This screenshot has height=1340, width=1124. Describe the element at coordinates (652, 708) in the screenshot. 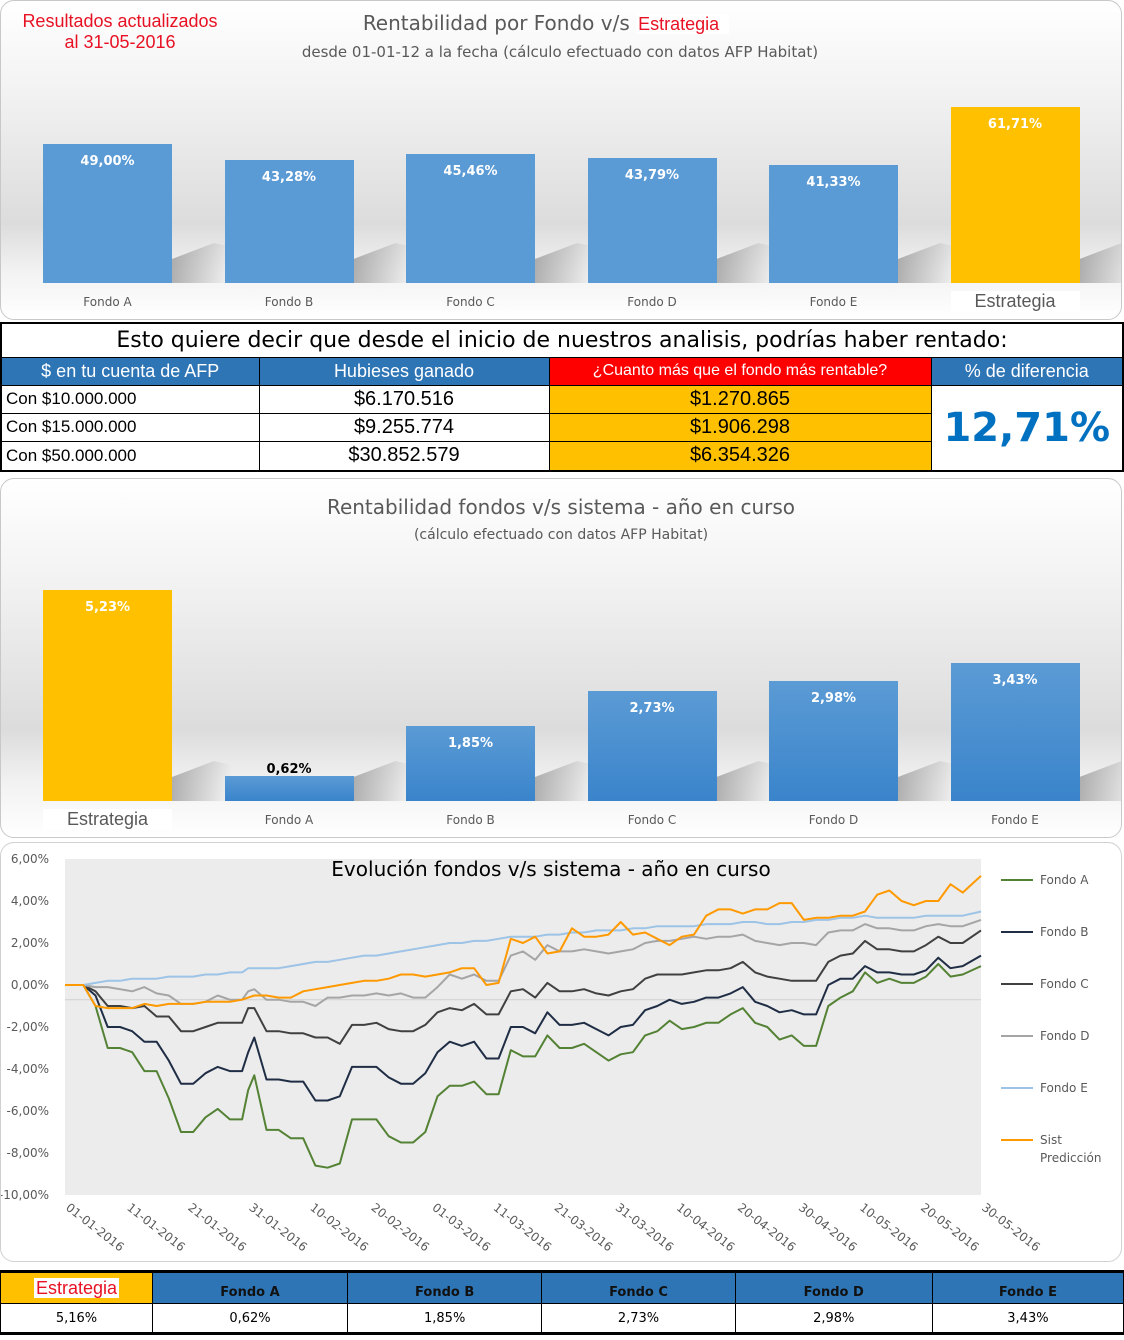

I see `bar-value-label: 2,73%` at that location.